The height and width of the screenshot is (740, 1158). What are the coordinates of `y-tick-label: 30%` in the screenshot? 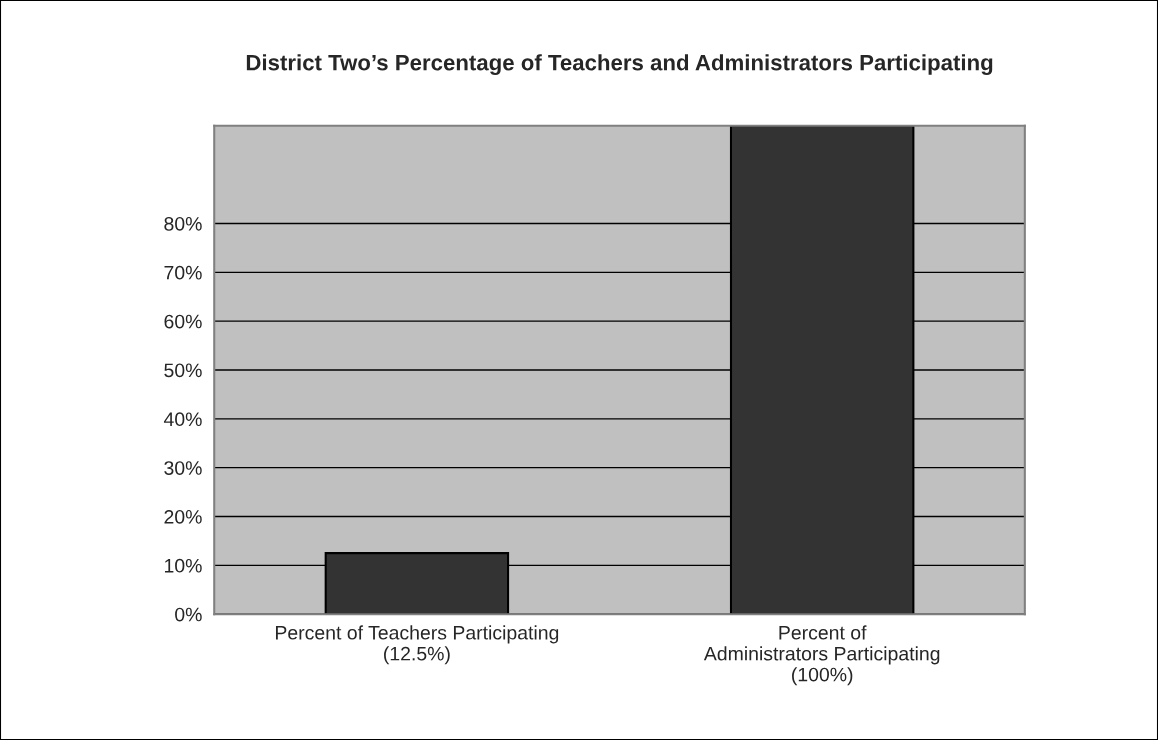 It's located at (183, 468).